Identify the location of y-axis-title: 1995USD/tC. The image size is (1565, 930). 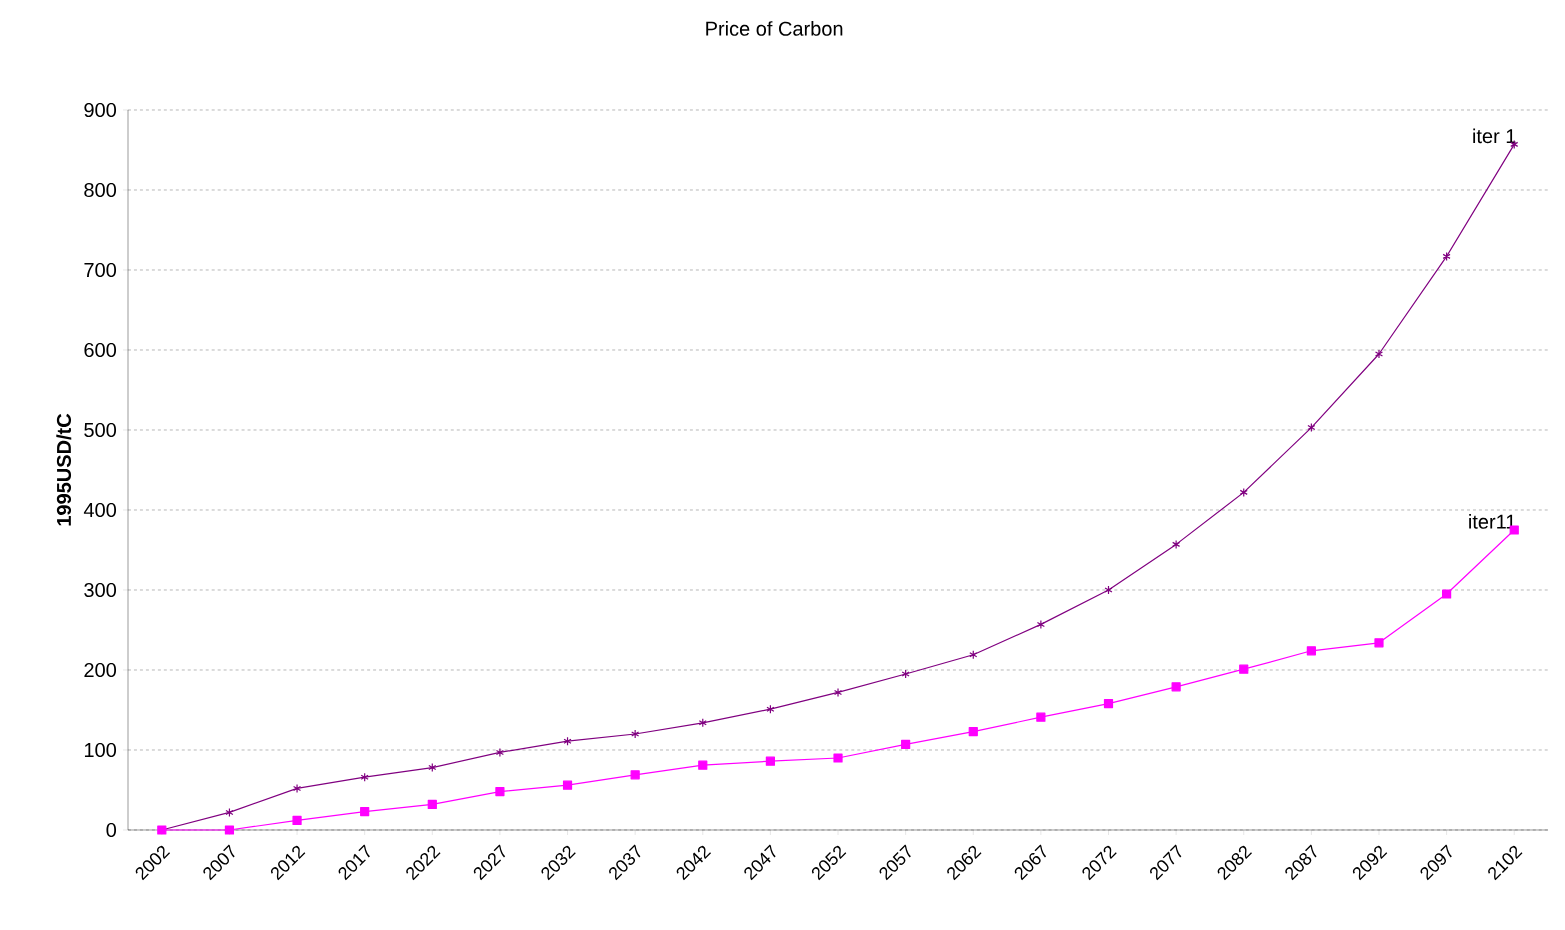
(64, 469).